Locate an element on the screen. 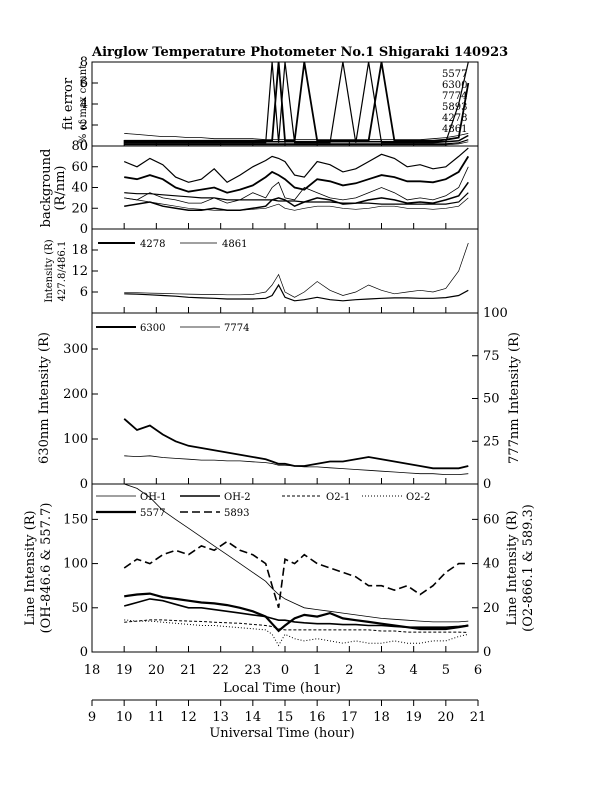  ytick-label-right: 100 is located at coordinates (495, 313).